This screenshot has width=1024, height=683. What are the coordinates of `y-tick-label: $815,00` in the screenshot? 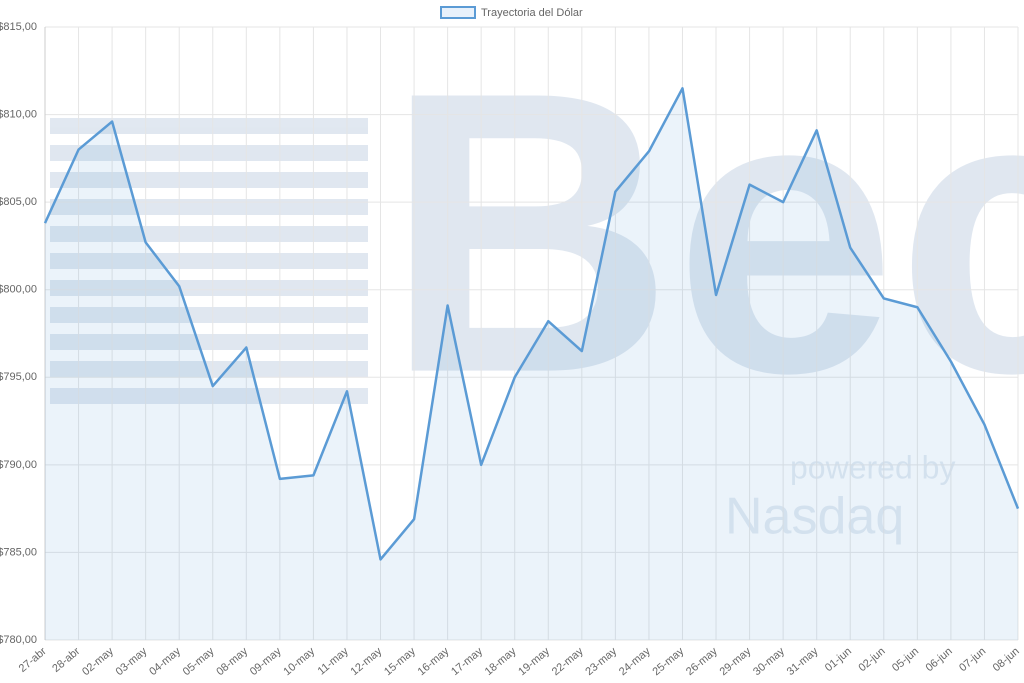 It's located at (18, 27).